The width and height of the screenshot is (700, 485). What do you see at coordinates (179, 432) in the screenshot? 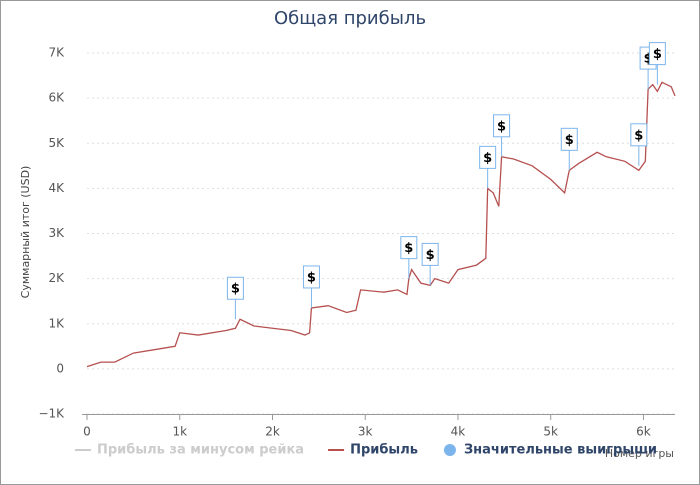
I see `x-tick-label: 1k` at bounding box center [179, 432].